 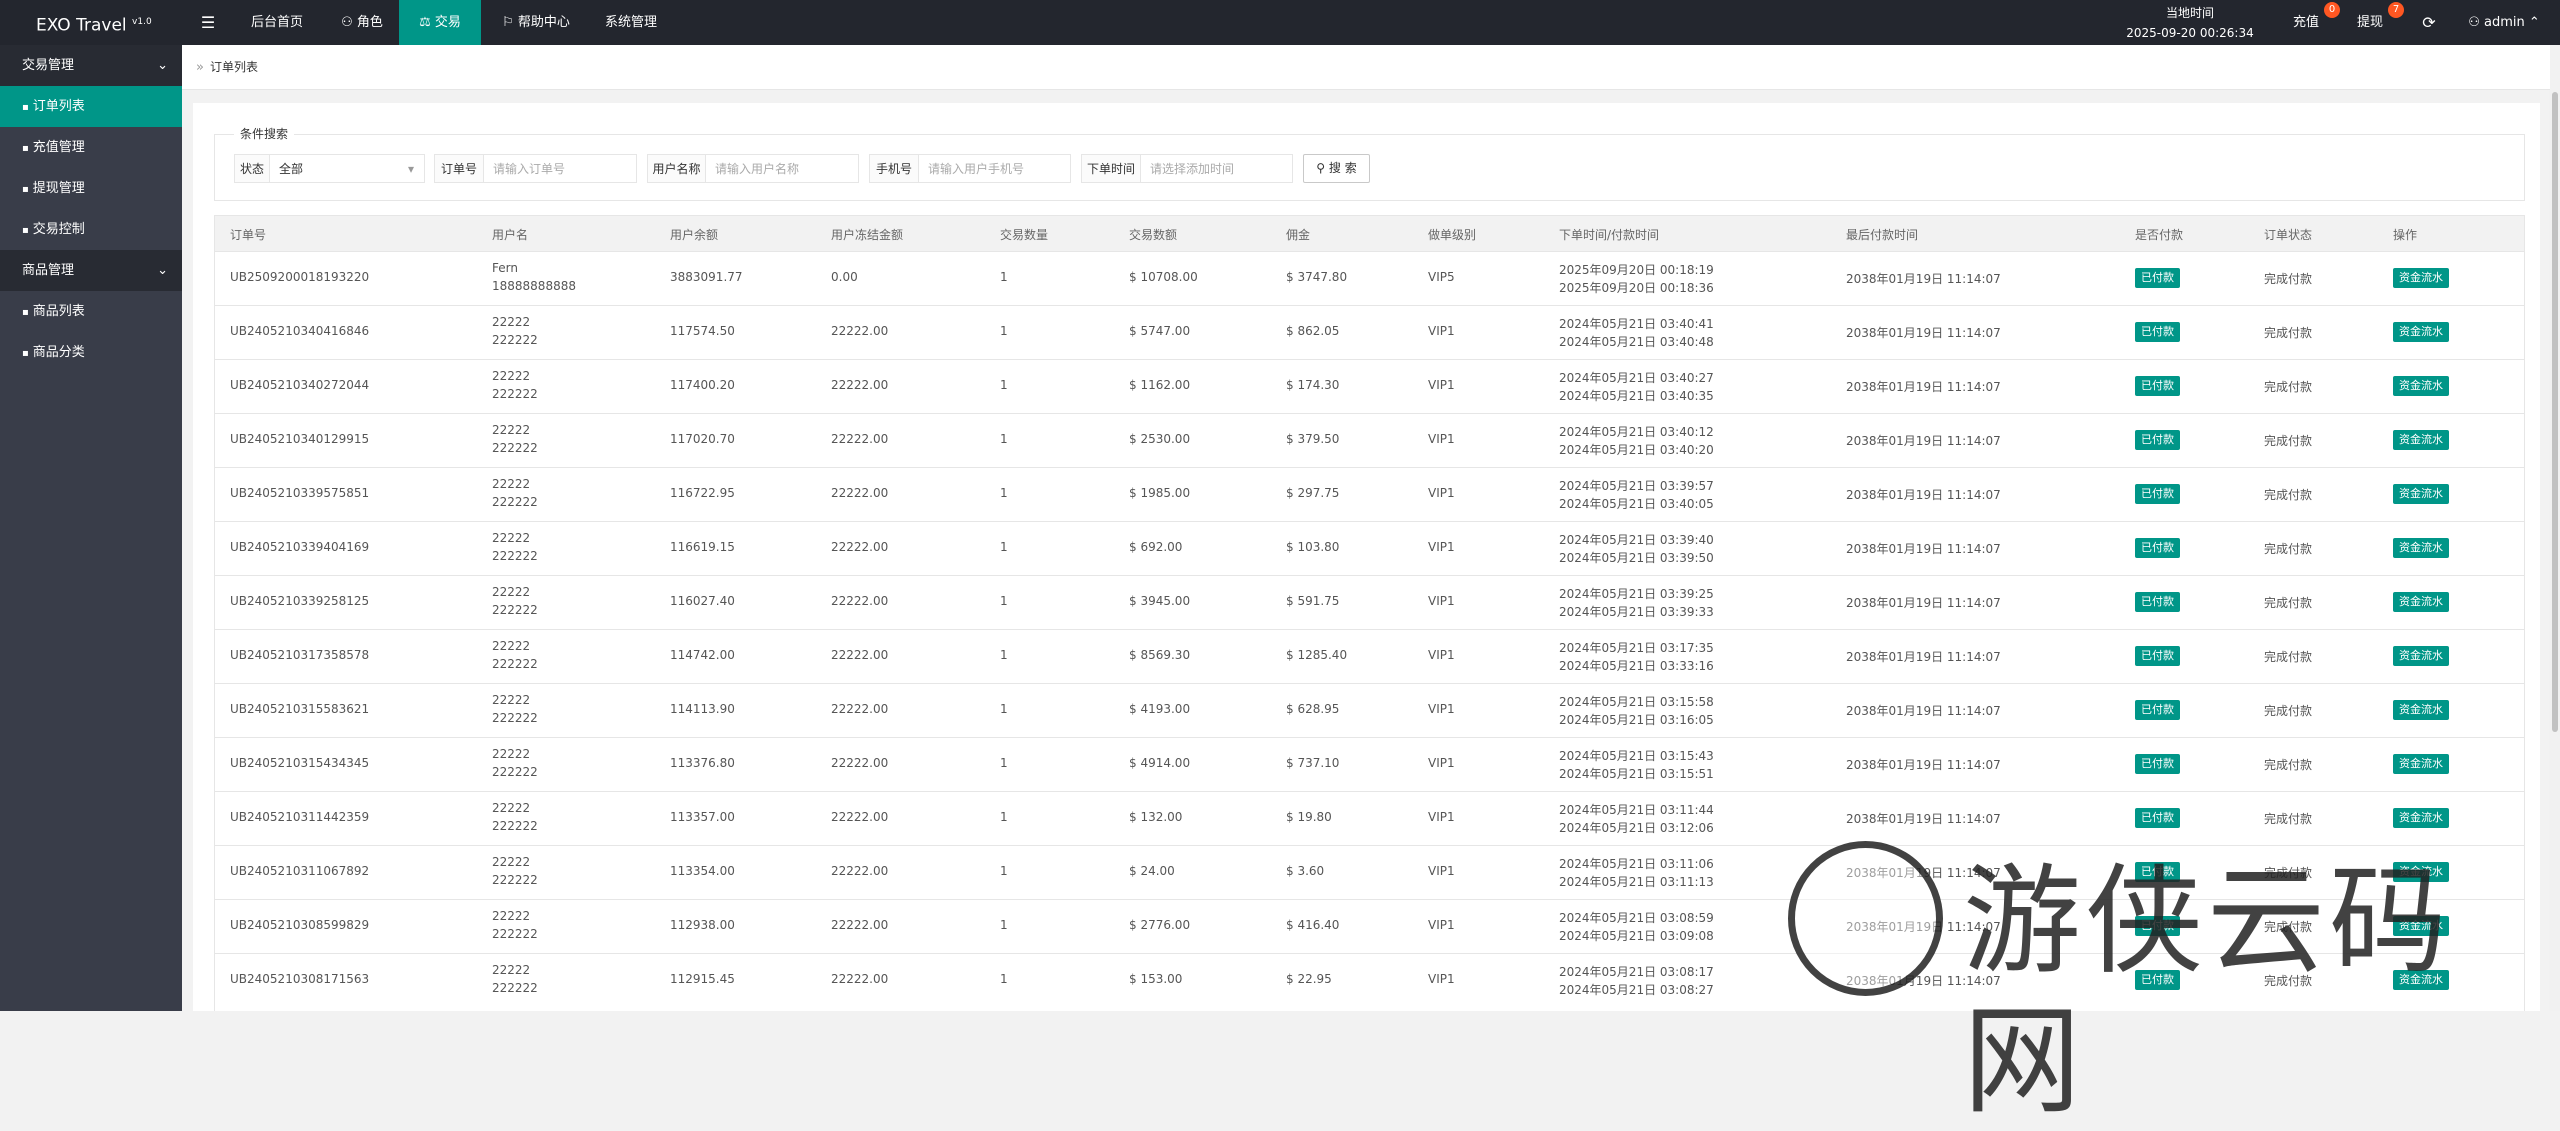 What do you see at coordinates (347, 168) in the screenshot?
I see `status-select: 全部 ▾` at bounding box center [347, 168].